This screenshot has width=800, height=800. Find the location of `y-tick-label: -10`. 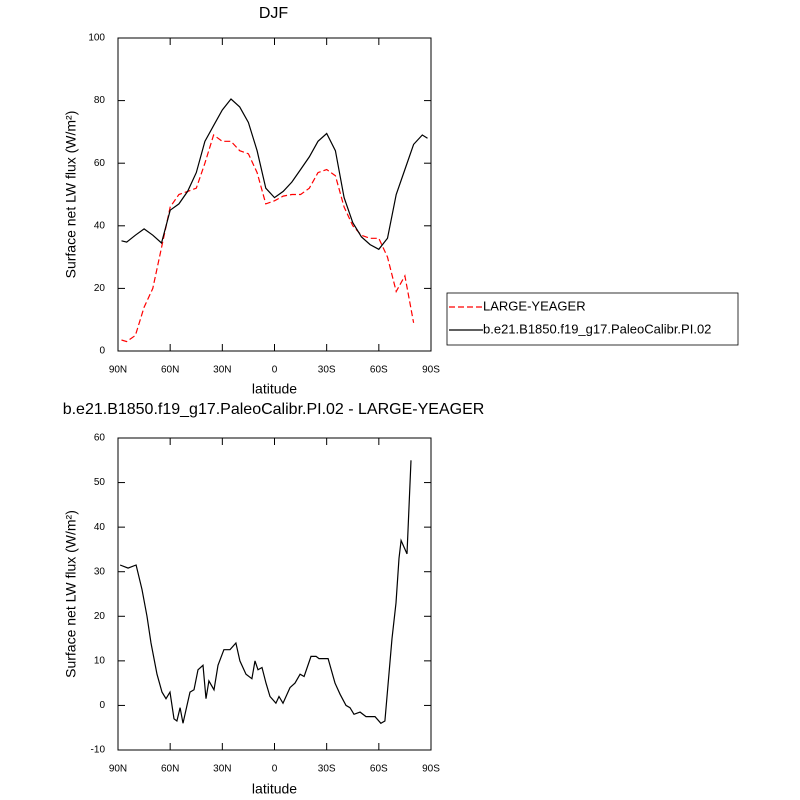

y-tick-label: -10 is located at coordinates (98, 750).